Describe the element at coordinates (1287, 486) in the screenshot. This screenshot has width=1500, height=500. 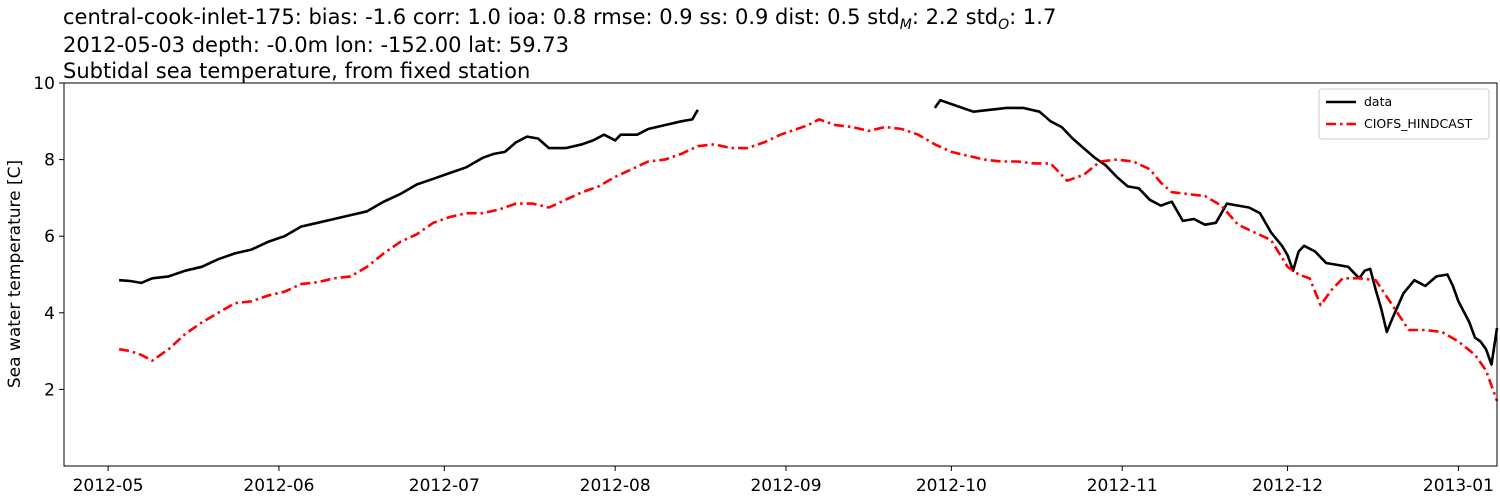
I see `x-tick-label: 2012-12` at that location.